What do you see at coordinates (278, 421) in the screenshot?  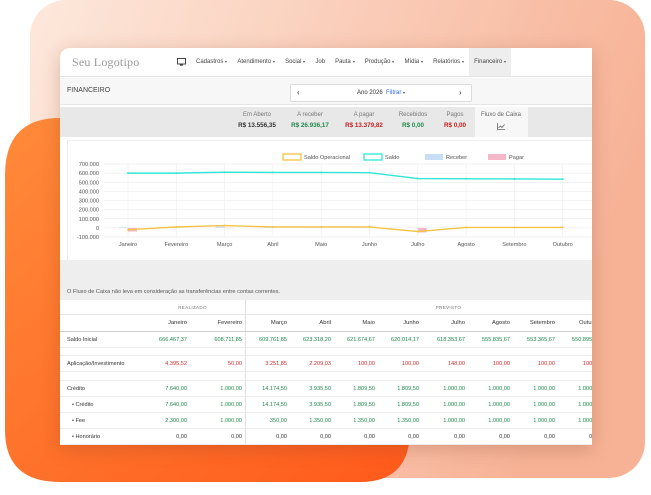 I see `cell: 350,00` at bounding box center [278, 421].